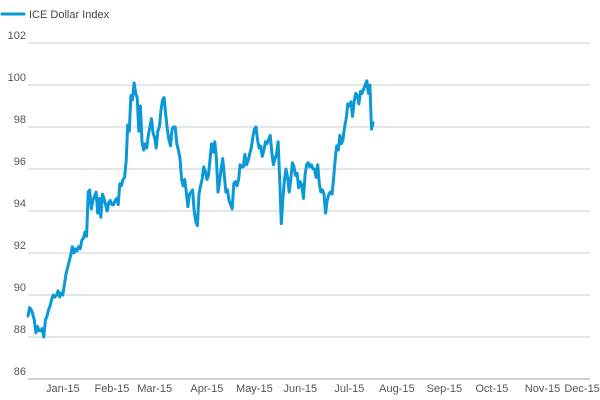 Image resolution: width=600 pixels, height=400 pixels. Describe the element at coordinates (17, 36) in the screenshot. I see `y-tick-label: 102` at that location.